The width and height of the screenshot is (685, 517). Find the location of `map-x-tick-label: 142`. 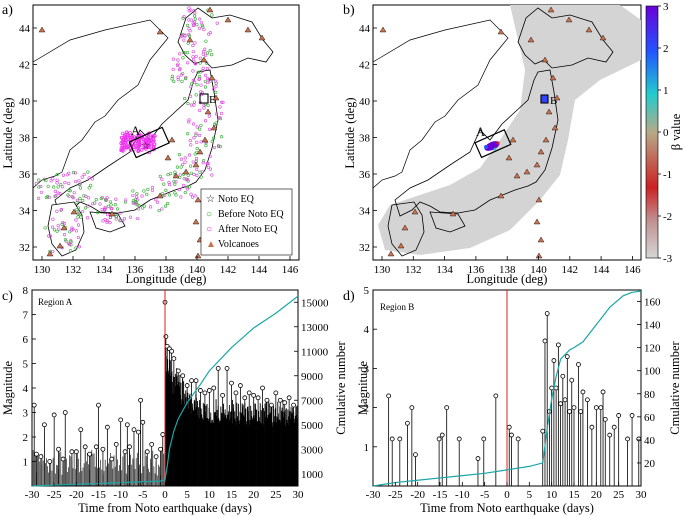

map-x-tick-label: 142 is located at coordinates (570, 270).